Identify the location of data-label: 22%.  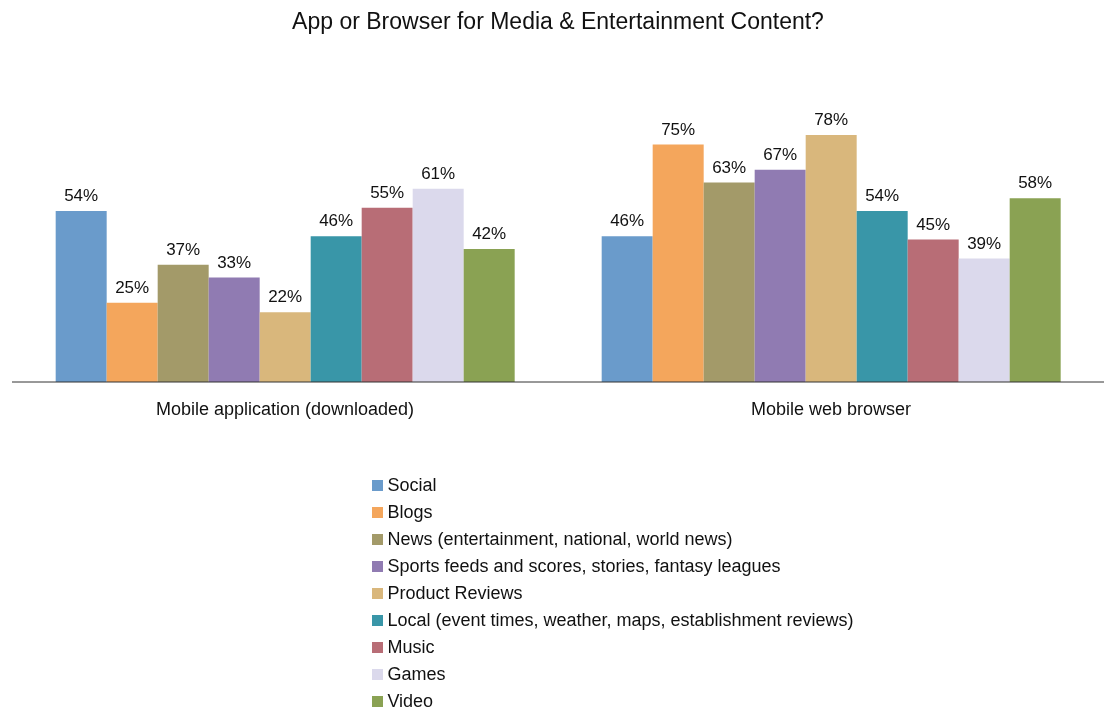
(285, 297).